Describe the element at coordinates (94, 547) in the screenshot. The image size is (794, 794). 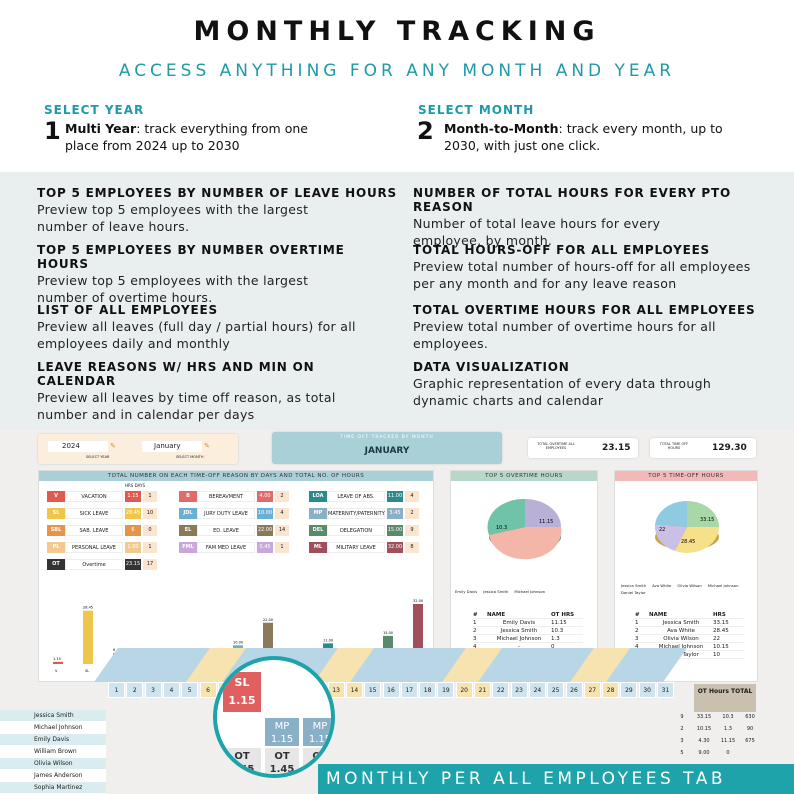
I see `reason-name: PERSONAL LEAVE` at that location.